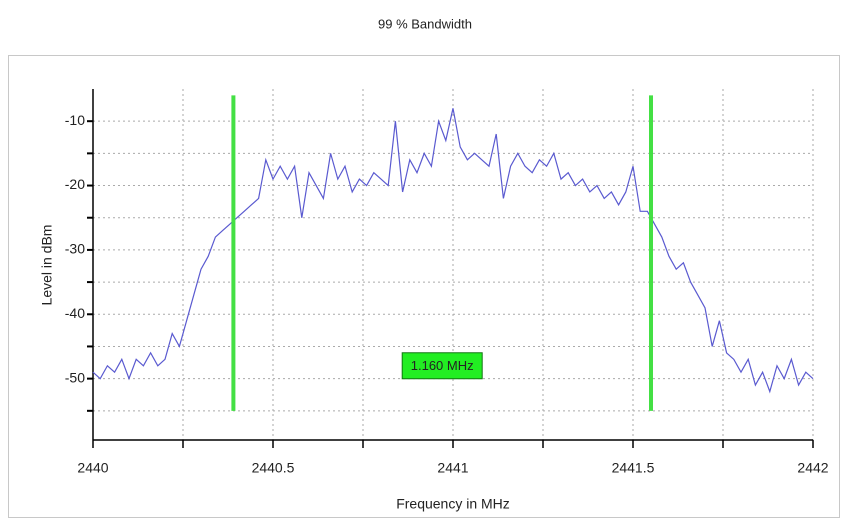 The width and height of the screenshot is (841, 519). What do you see at coordinates (273, 468) in the screenshot?
I see `x-tick-label: 2440.5` at bounding box center [273, 468].